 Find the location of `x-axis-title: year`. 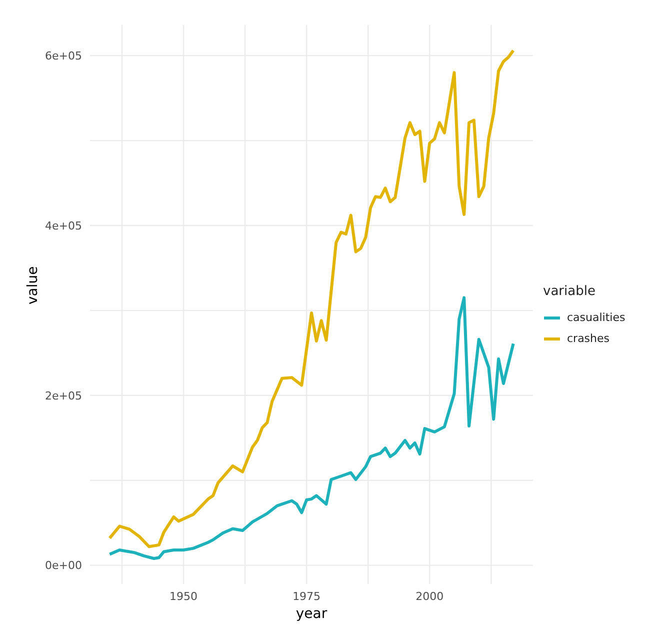

x-axis-title: year is located at coordinates (312, 614).